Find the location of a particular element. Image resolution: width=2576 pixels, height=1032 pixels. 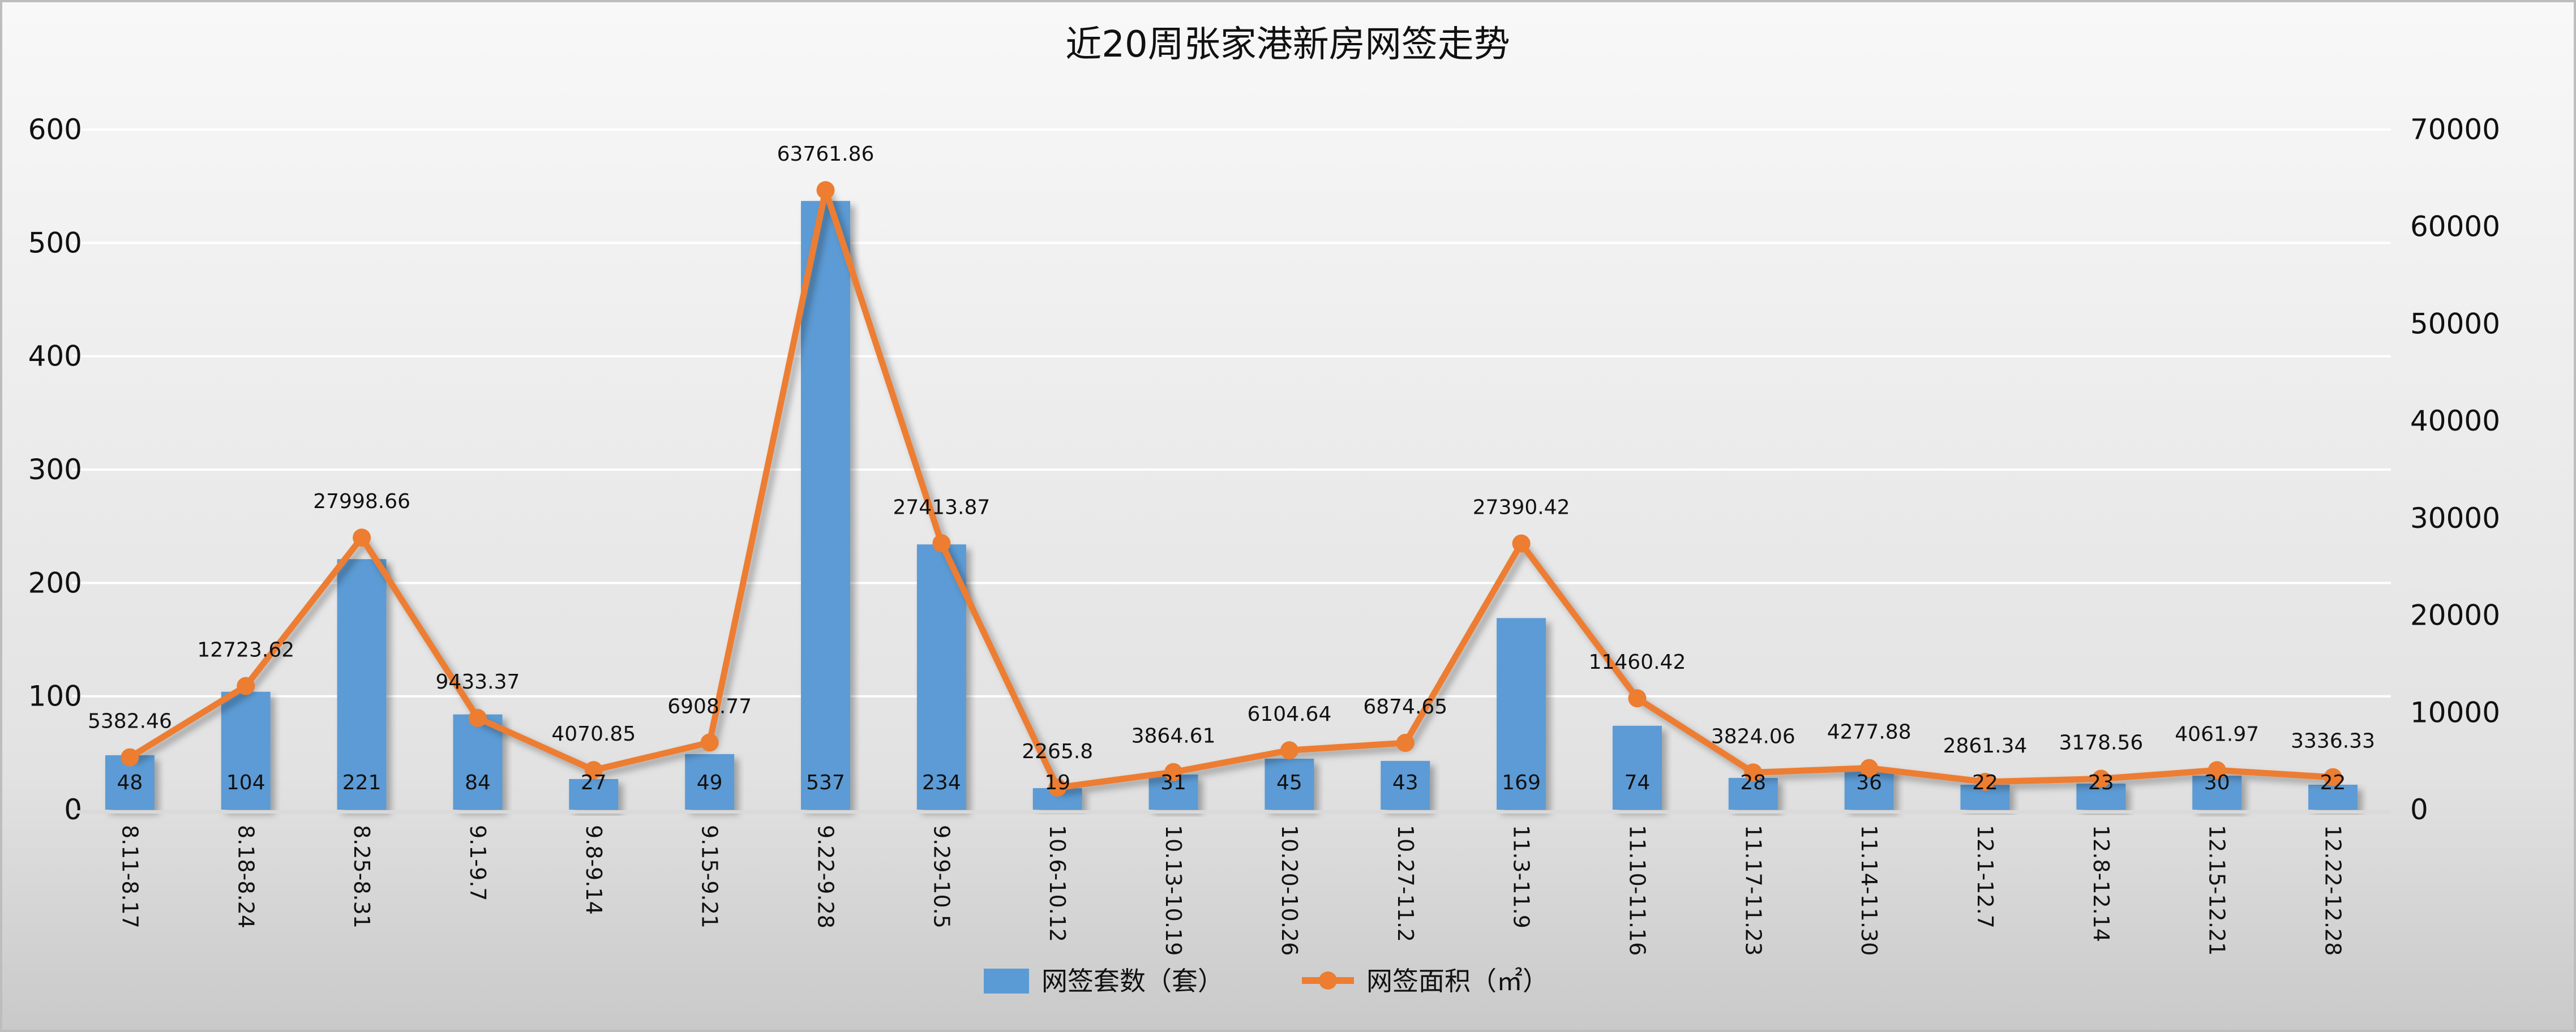

right-axis-tick-label: 70000 is located at coordinates (2455, 129).